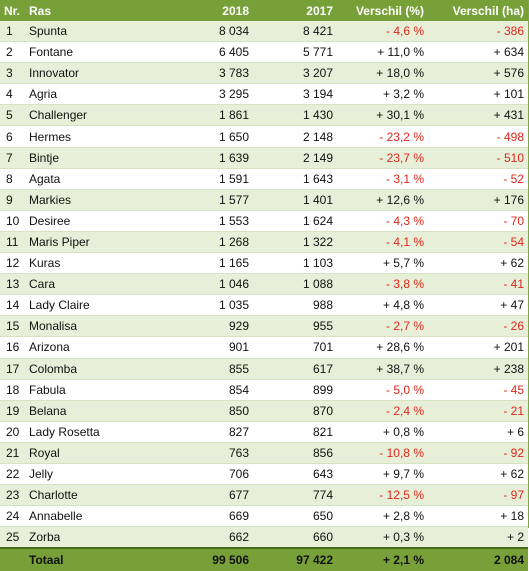 Image resolution: width=529 pixels, height=571 pixels. What do you see at coordinates (295, 158) in the screenshot?
I see `cell-2017: 2 149` at bounding box center [295, 158].